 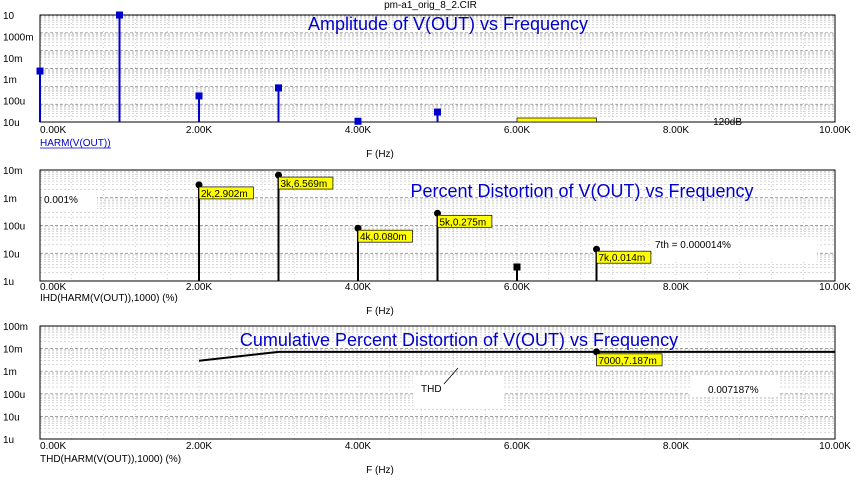 What do you see at coordinates (61, 200) in the screenshot?
I see `annotation-pct: 0.001%` at bounding box center [61, 200].